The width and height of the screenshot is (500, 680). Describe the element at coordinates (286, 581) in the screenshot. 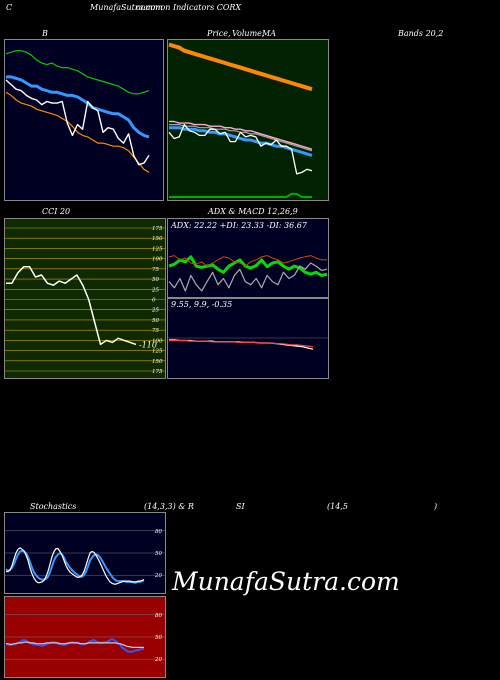

I see `watermark: MunafaSutra.com` at that location.